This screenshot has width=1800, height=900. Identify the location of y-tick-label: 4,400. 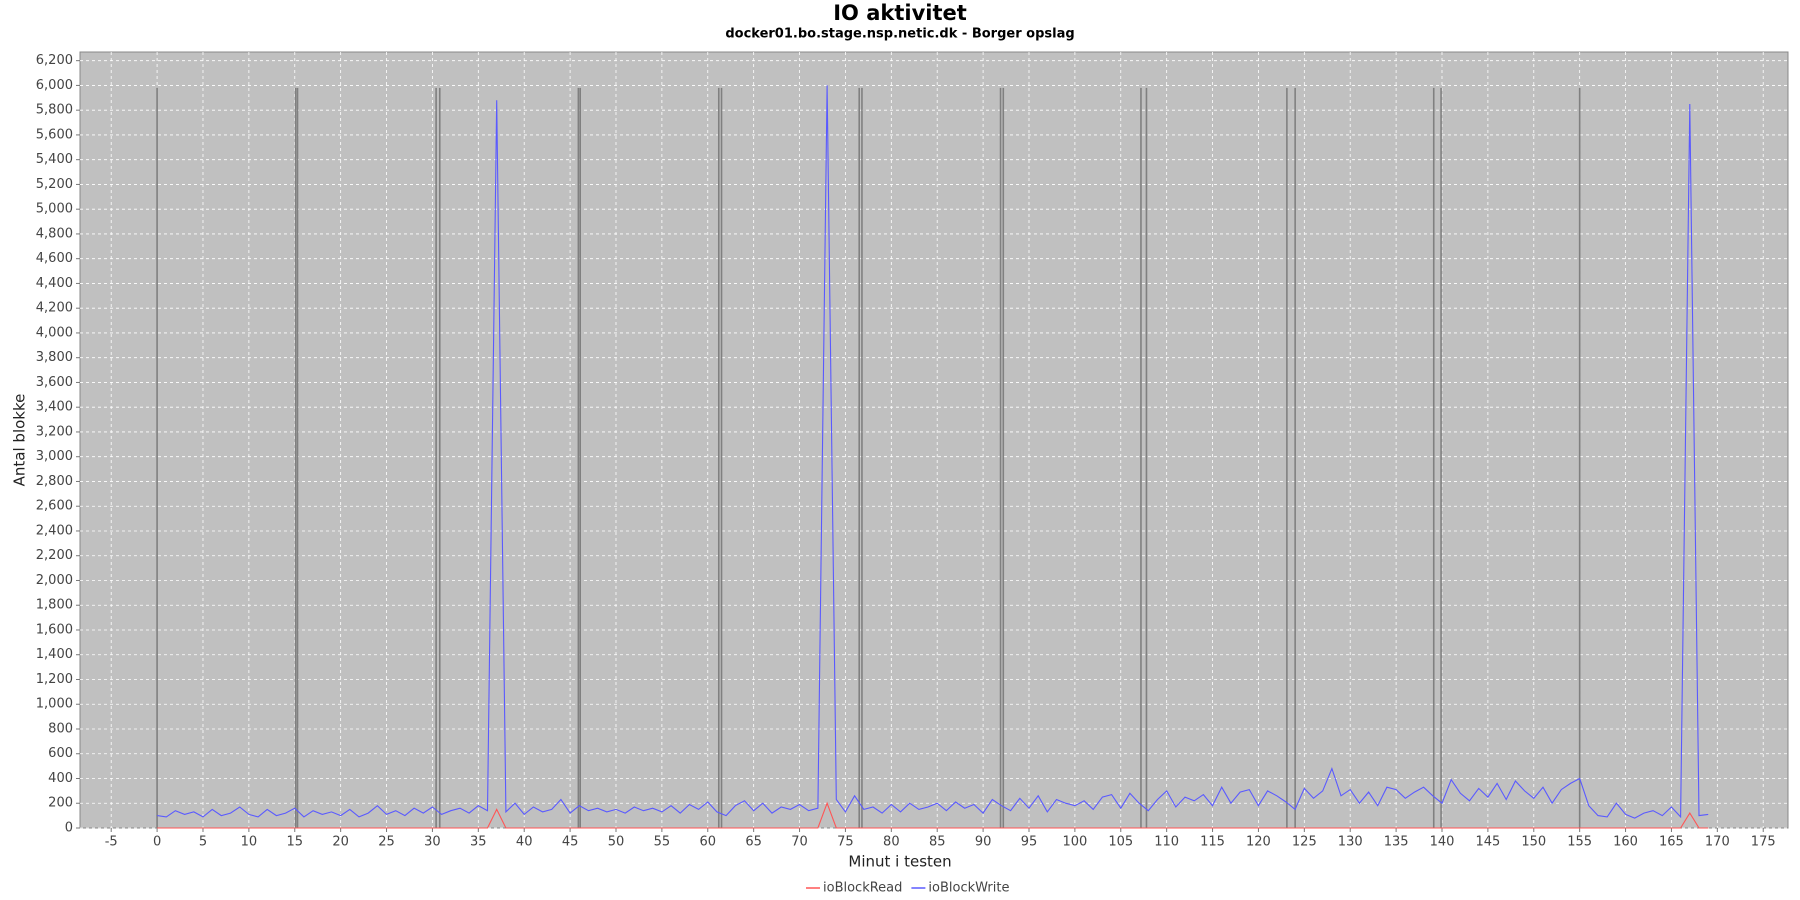
(54, 283).